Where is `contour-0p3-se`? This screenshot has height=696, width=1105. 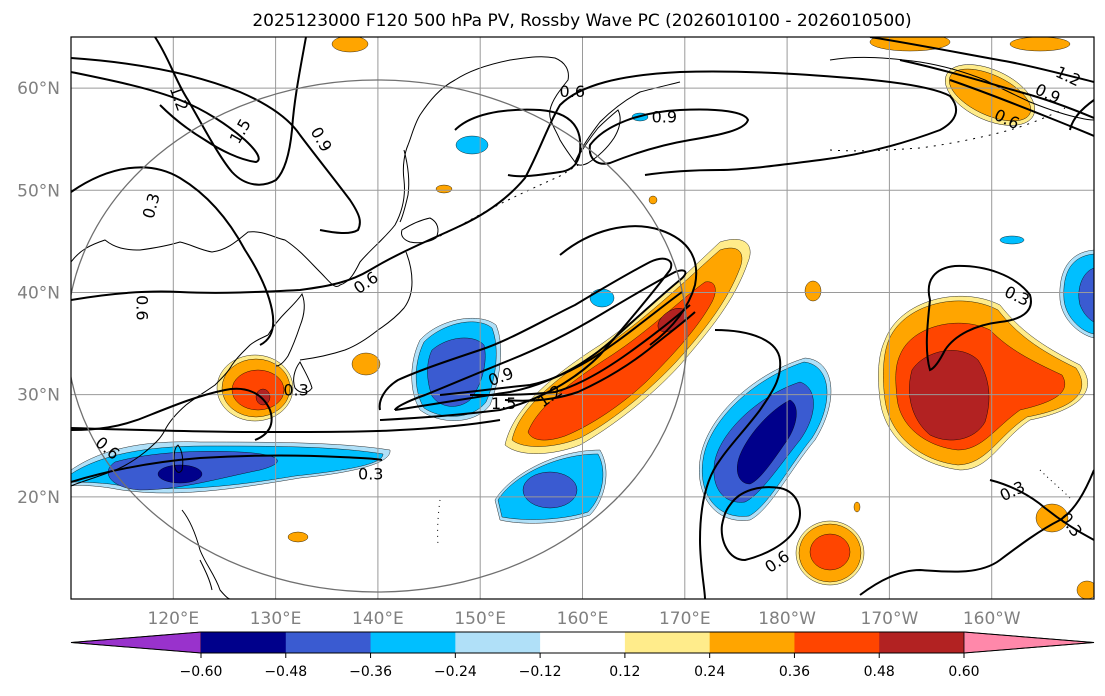 contour-0p3-se is located at coordinates (1041, 510).